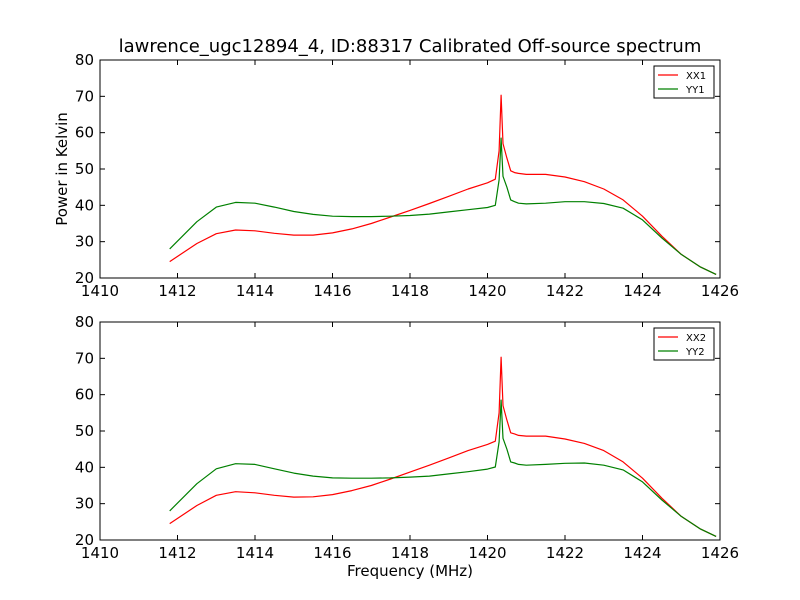 This screenshot has height=600, width=800. What do you see at coordinates (696, 338) in the screenshot?
I see `legend-label-xx2: XX2` at bounding box center [696, 338].